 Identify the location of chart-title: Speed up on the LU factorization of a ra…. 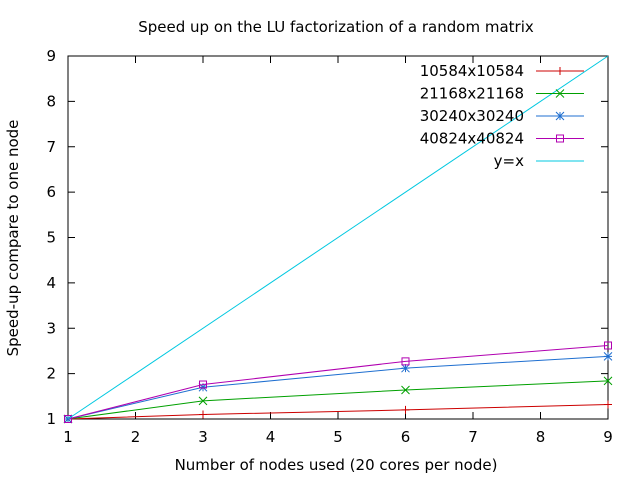
(336, 27).